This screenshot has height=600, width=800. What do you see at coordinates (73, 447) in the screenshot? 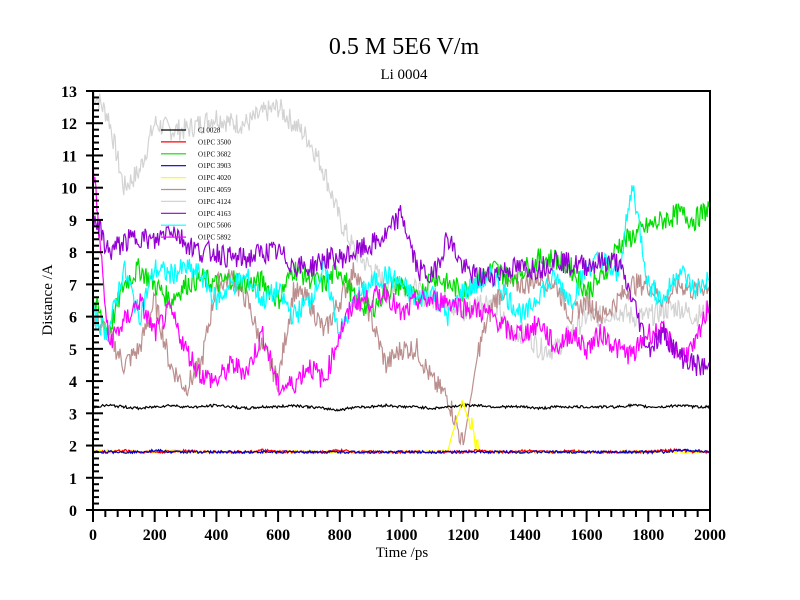
I see `y-tick-label: 2` at bounding box center [73, 447].